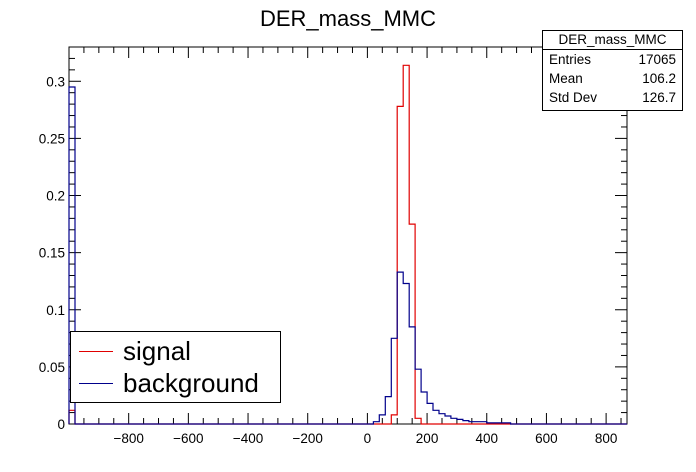 Image resolution: width=696 pixels, height=472 pixels. Describe the element at coordinates (486, 438) in the screenshot. I see `x-tick-label: 400` at that location.